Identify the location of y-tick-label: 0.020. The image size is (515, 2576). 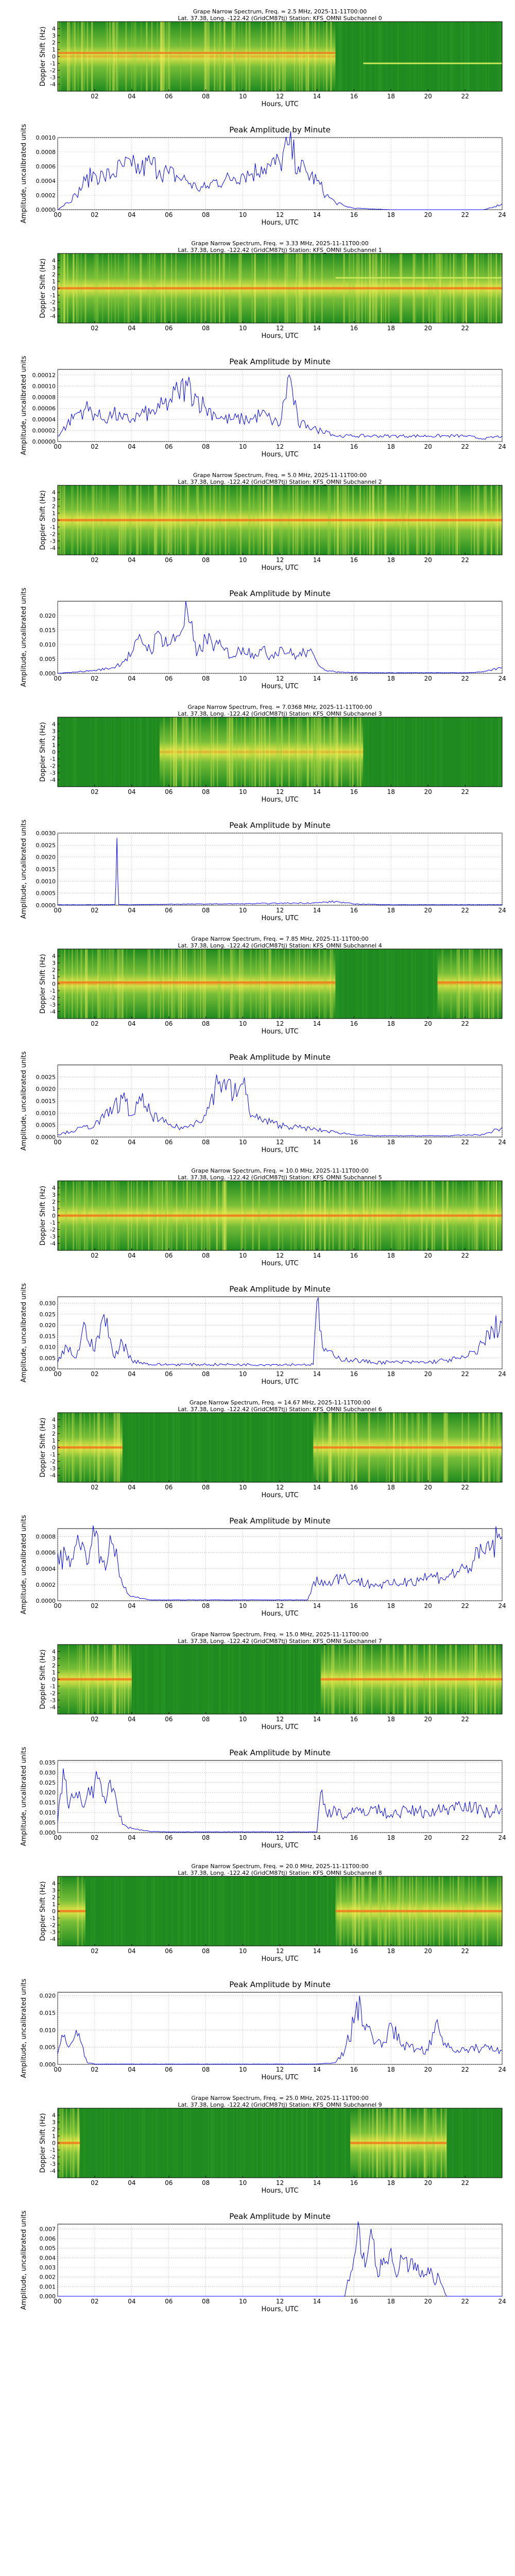
(48, 1792).